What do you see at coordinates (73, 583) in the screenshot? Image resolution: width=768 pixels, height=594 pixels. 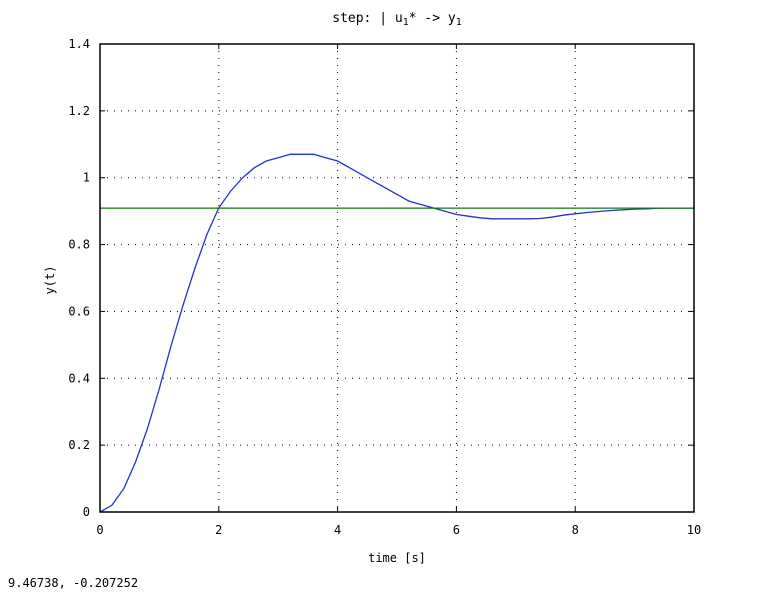 I see `coordinate-readout: 9.46738, -0.207252` at bounding box center [73, 583].